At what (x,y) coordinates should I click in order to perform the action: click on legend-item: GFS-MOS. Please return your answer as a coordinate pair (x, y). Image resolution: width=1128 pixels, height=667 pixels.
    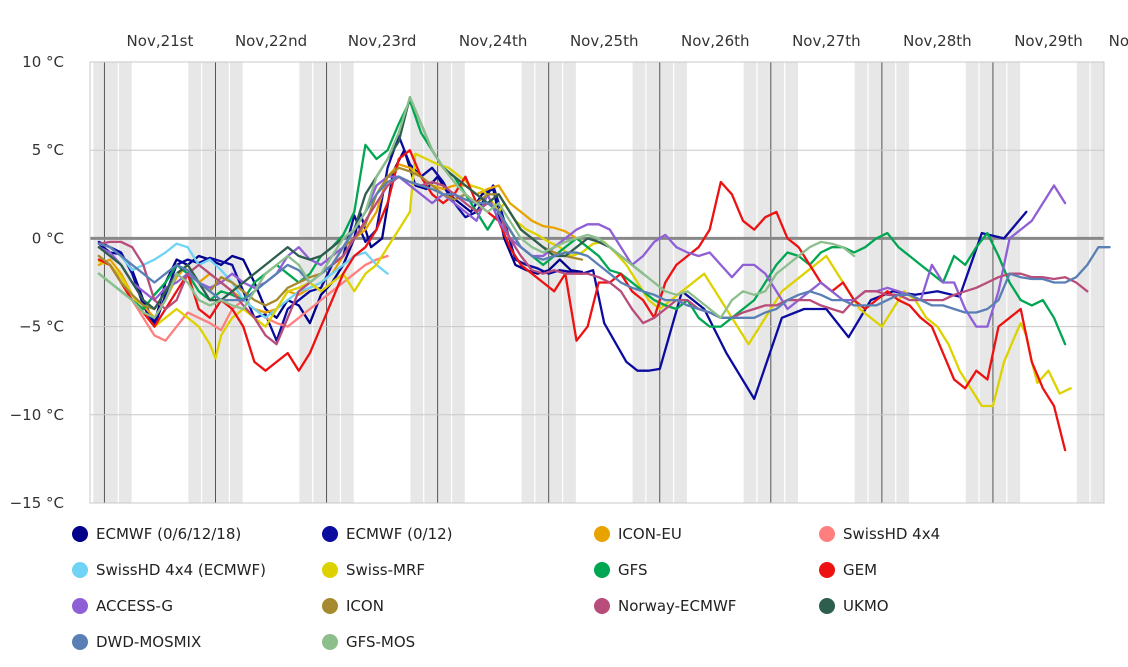
    Looking at the image, I should click on (368, 642).